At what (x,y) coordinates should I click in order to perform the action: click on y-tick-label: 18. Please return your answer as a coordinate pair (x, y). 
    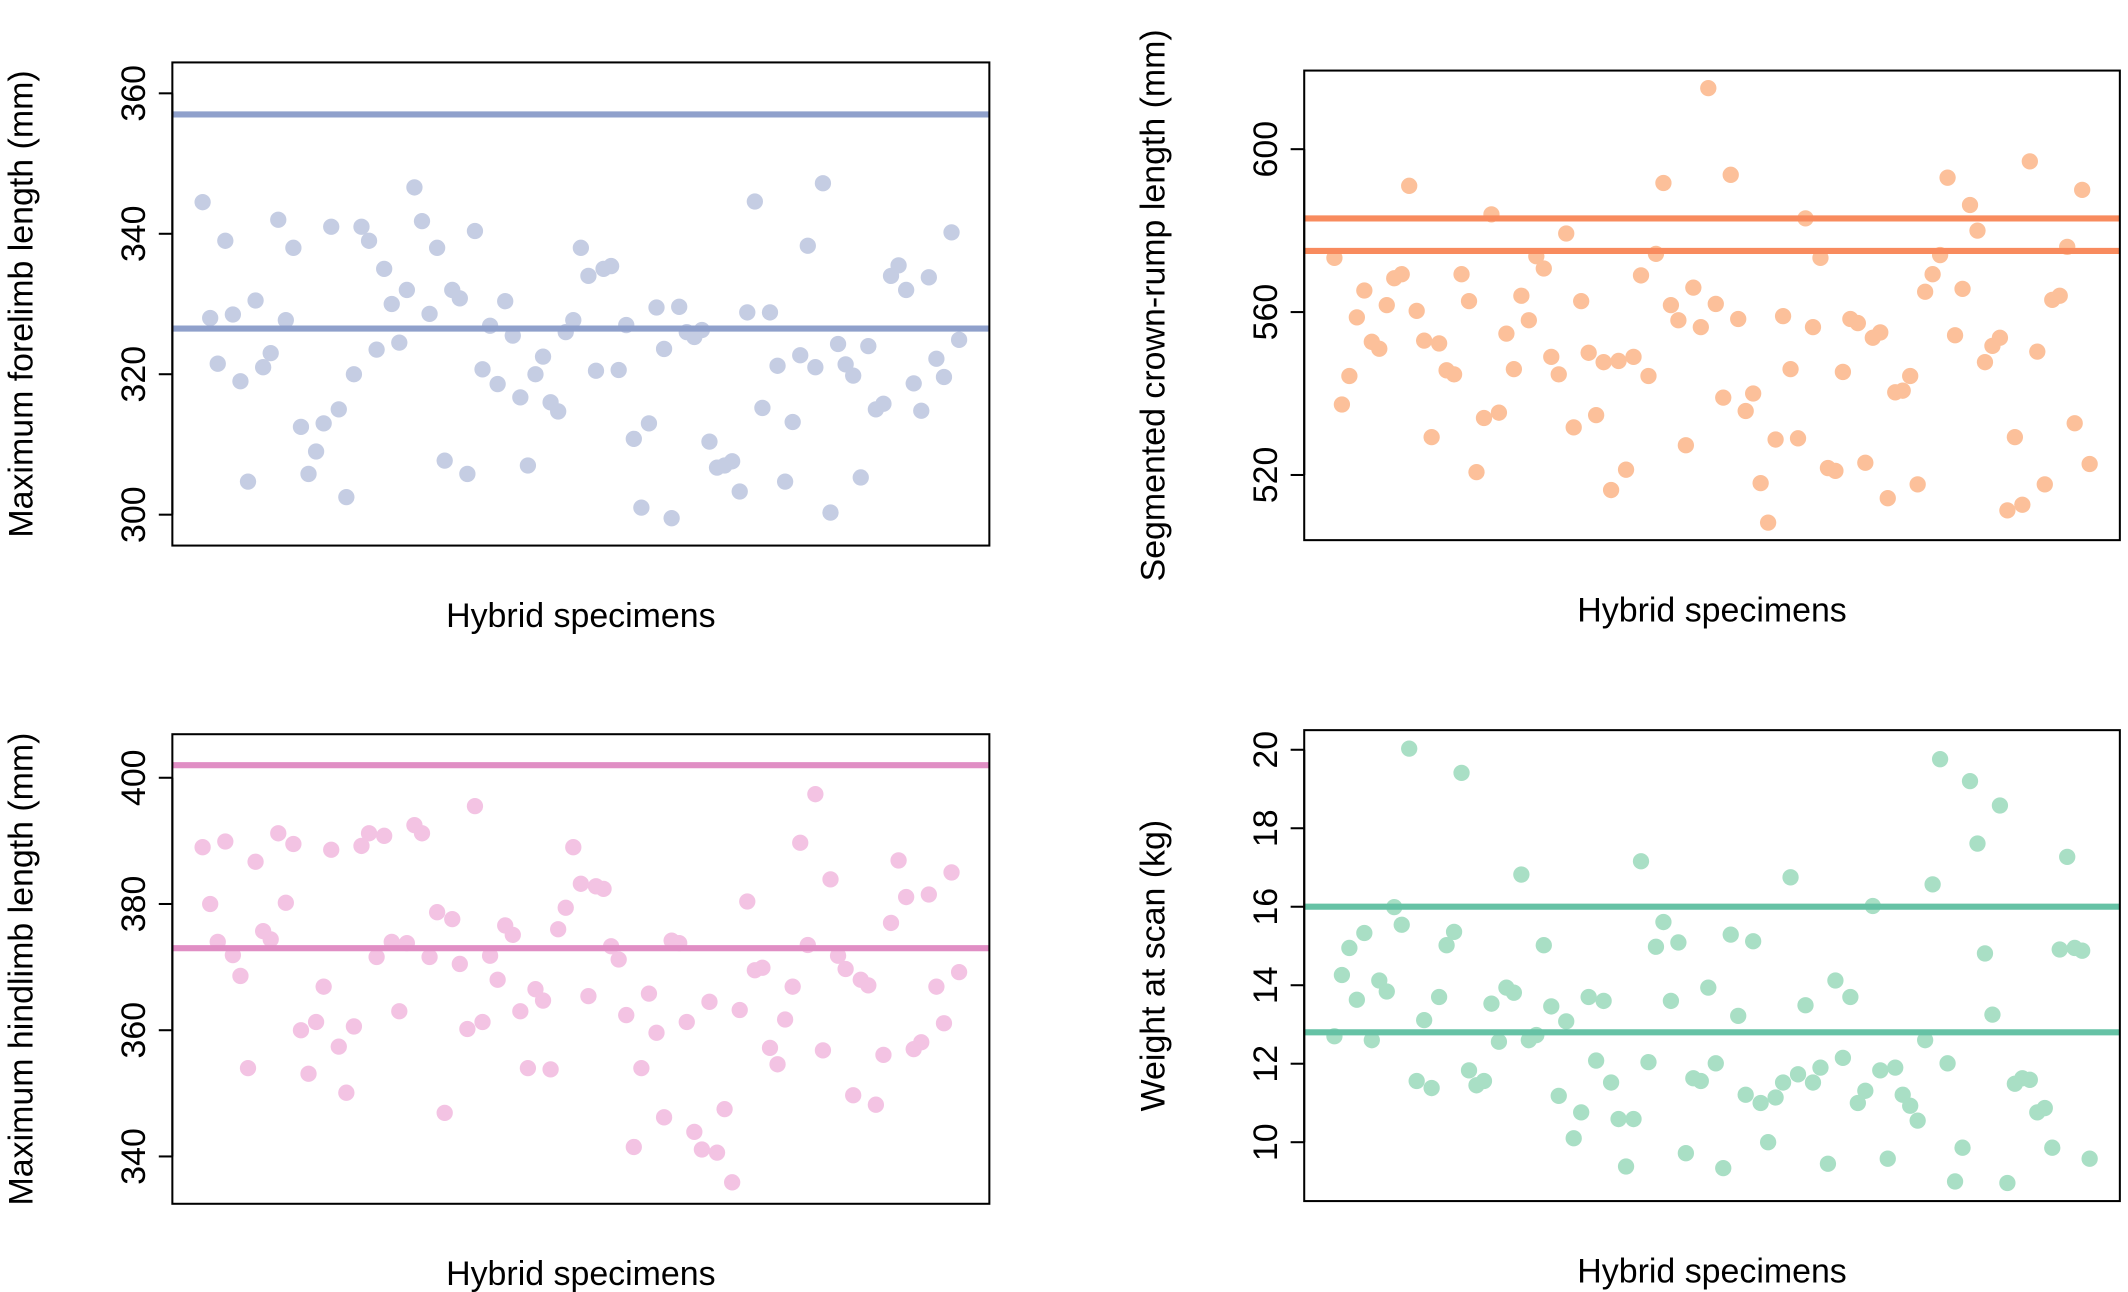
    Looking at the image, I should click on (1266, 828).